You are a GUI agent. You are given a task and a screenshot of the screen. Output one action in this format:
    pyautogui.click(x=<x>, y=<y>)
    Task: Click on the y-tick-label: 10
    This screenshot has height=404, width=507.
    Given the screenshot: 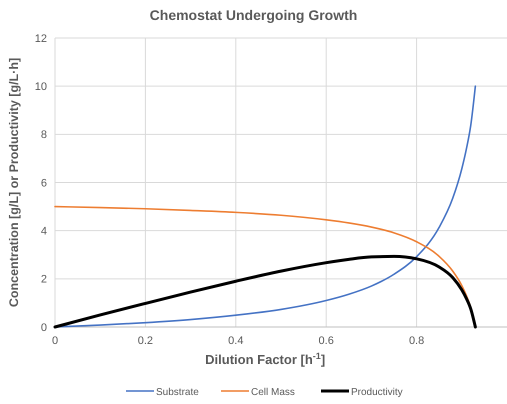 What is the action you would take?
    pyautogui.click(x=40, y=87)
    